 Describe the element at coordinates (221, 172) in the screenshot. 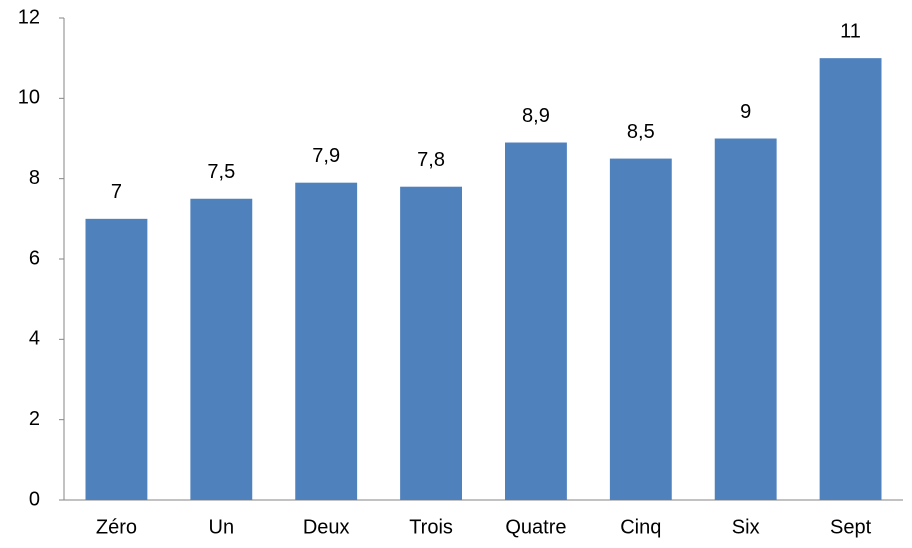

I see `value-label: 7,5` at that location.